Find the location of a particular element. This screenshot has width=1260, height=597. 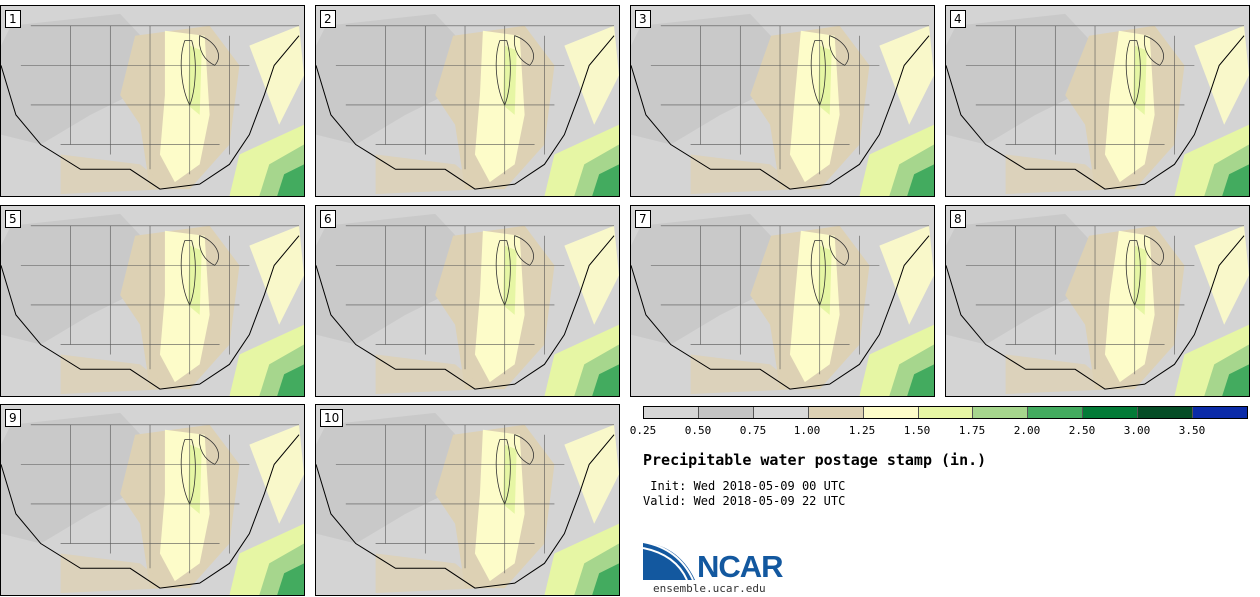

ensemble-member-label: 1 is located at coordinates (13, 19).